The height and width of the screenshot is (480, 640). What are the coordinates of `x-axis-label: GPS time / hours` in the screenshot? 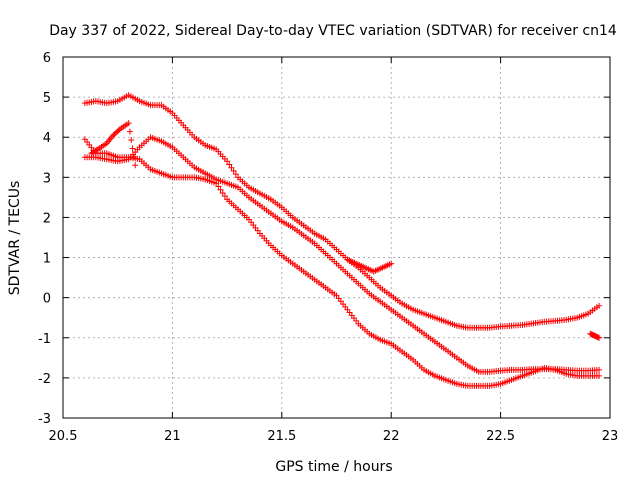 It's located at (333, 467).